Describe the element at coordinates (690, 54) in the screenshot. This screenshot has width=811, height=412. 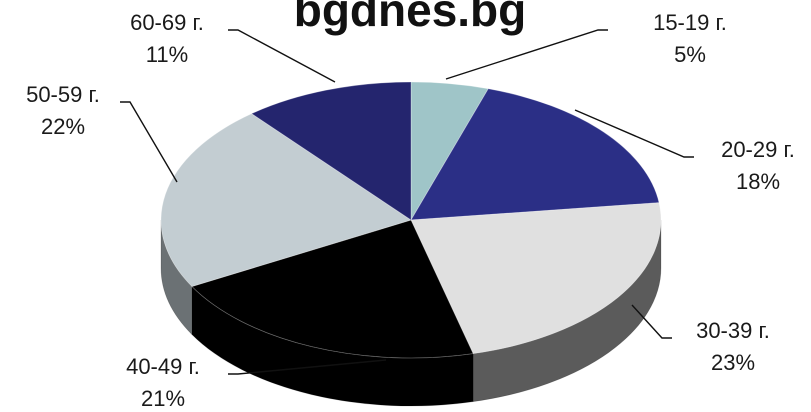
I see `slice-value-15-19: 5%` at that location.